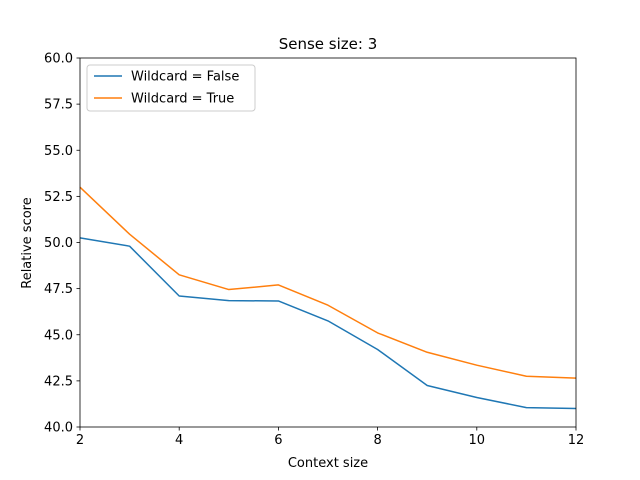 This screenshot has height=480, width=640. Describe the element at coordinates (27, 243) in the screenshot. I see `y-axis-label: Relative score` at that location.